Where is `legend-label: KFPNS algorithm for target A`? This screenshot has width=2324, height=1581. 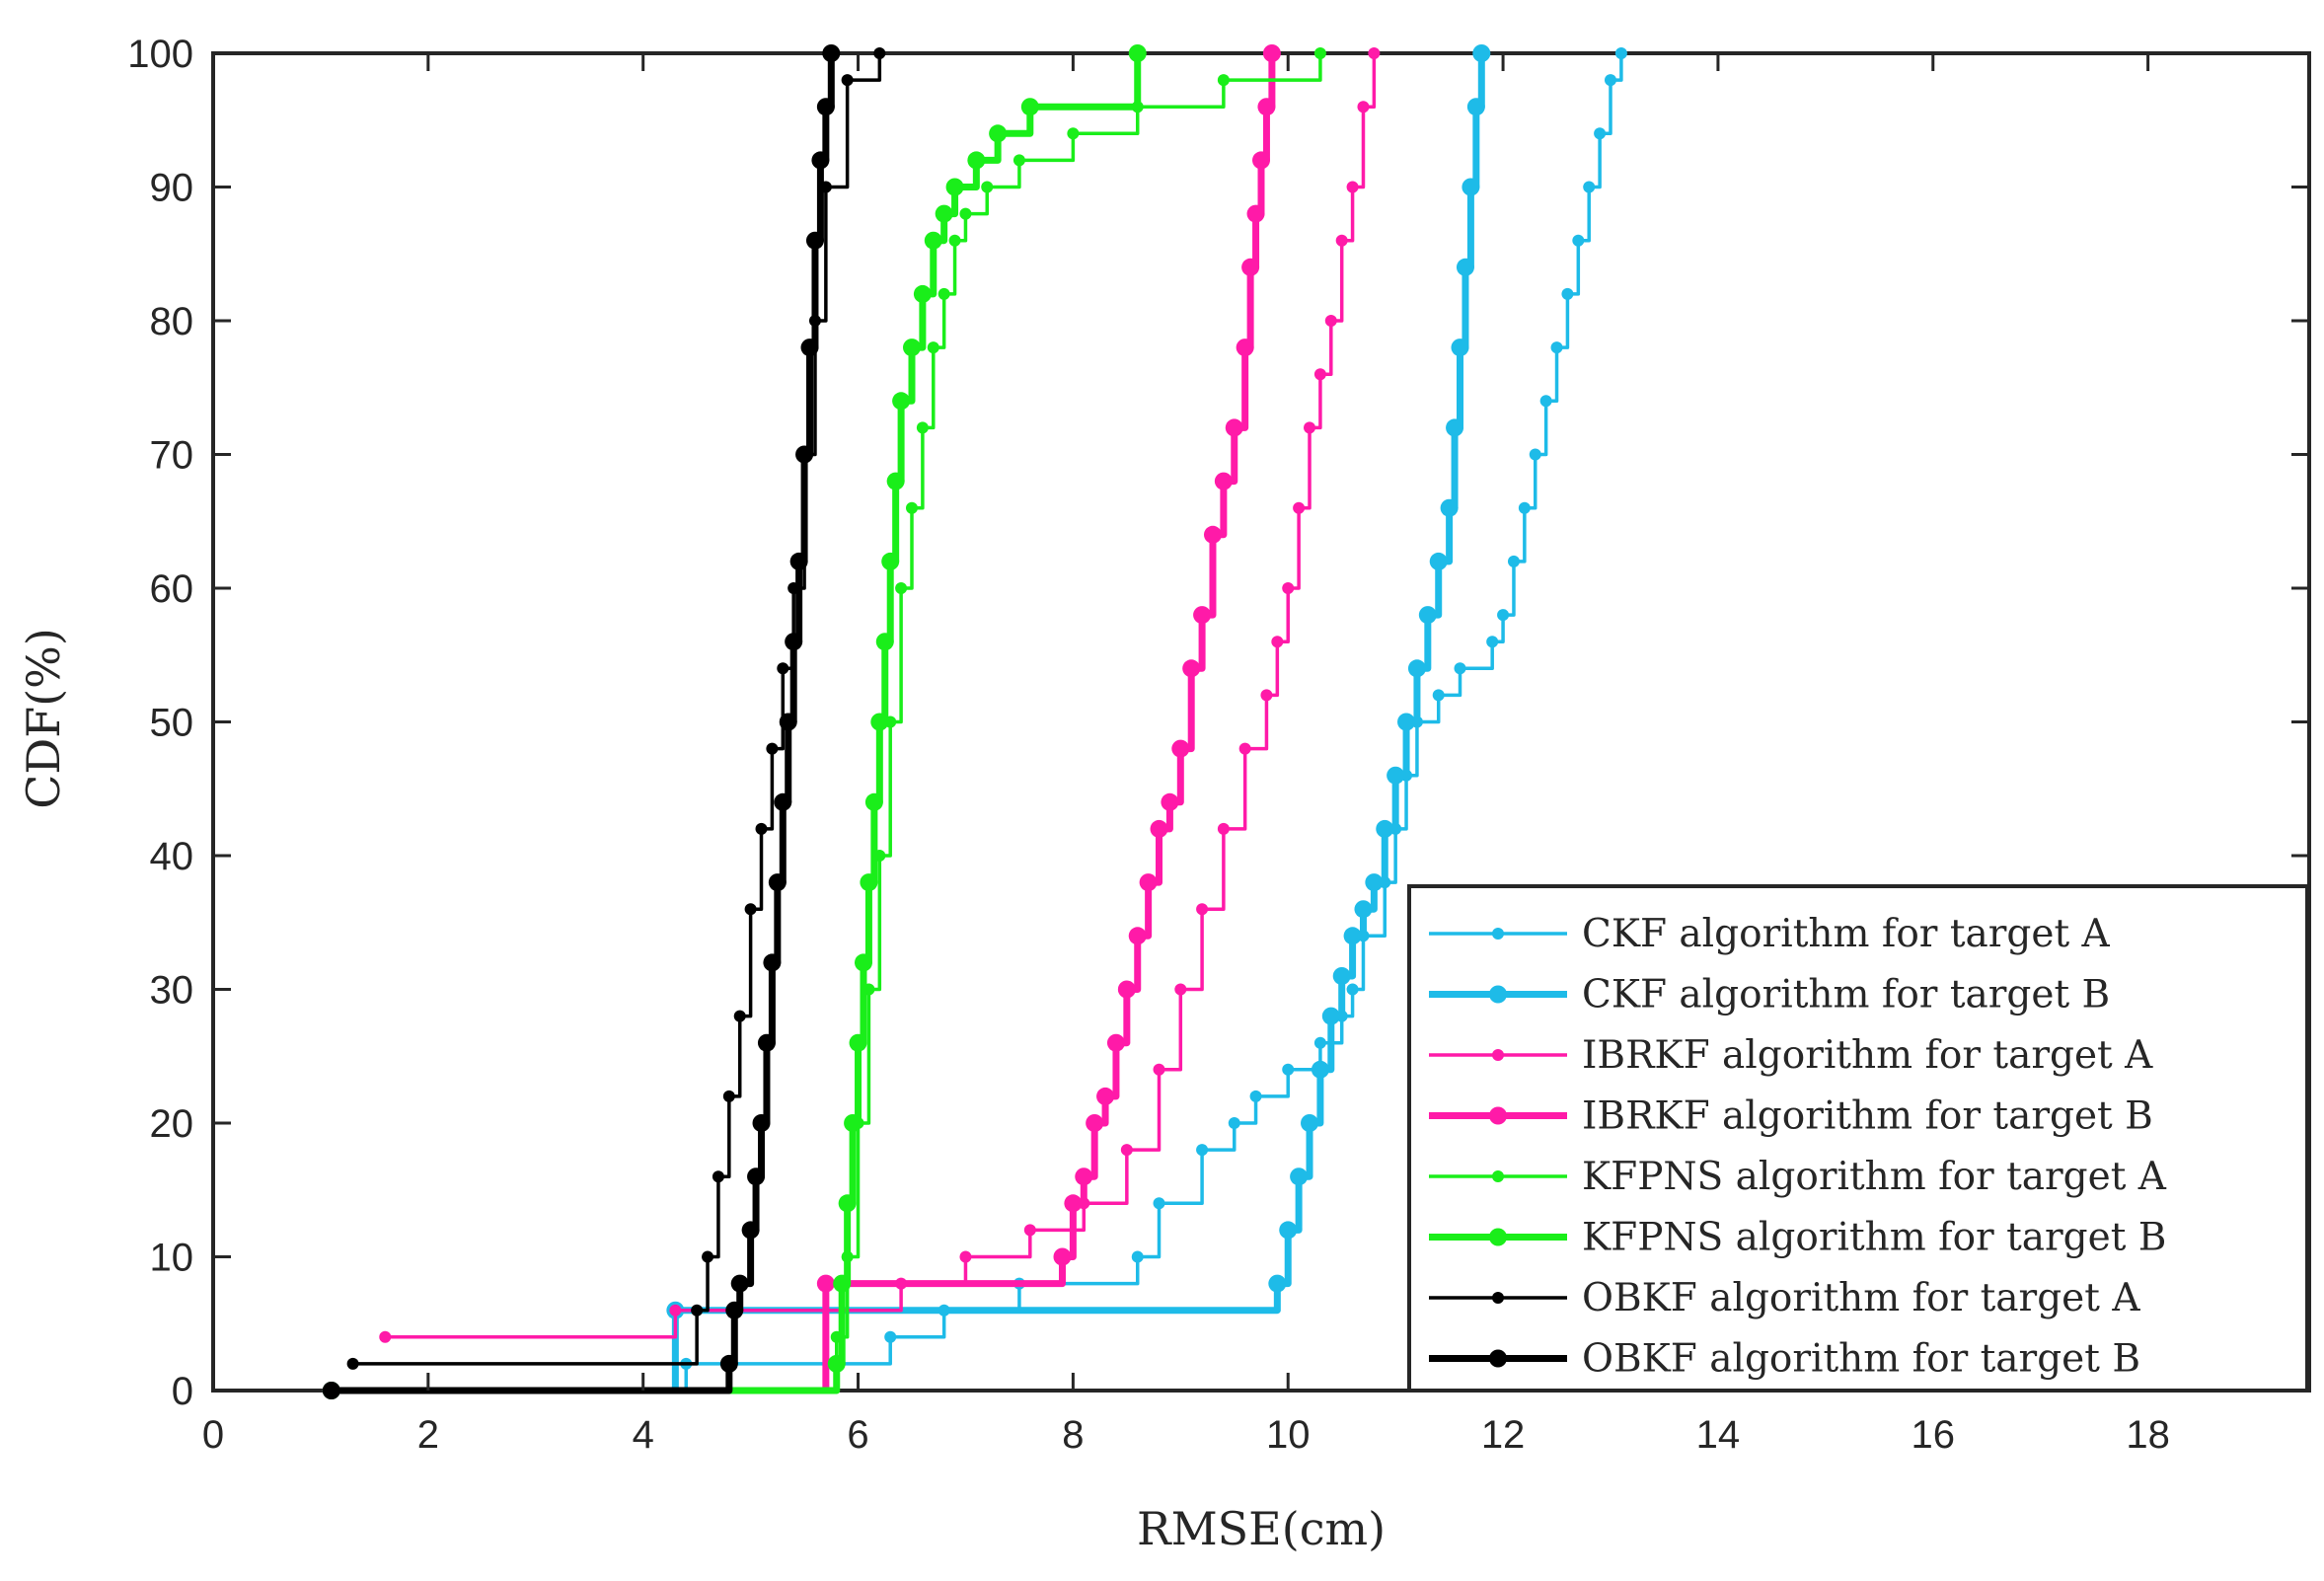
legend-label: KFPNS algorithm for target A is located at coordinates (1874, 1177).